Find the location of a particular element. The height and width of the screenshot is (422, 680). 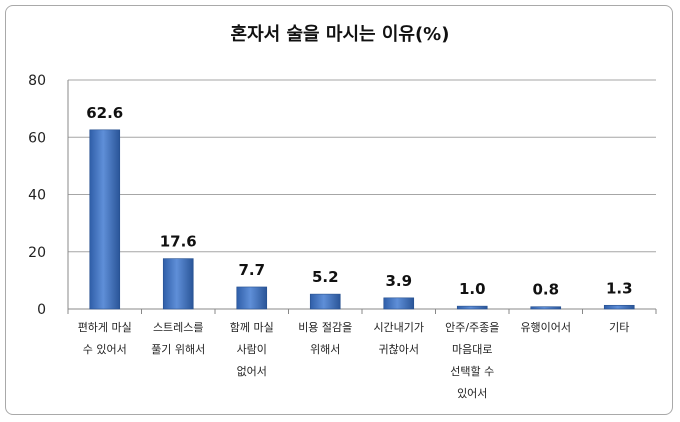

category-label-line: 없어서 is located at coordinates (252, 371).